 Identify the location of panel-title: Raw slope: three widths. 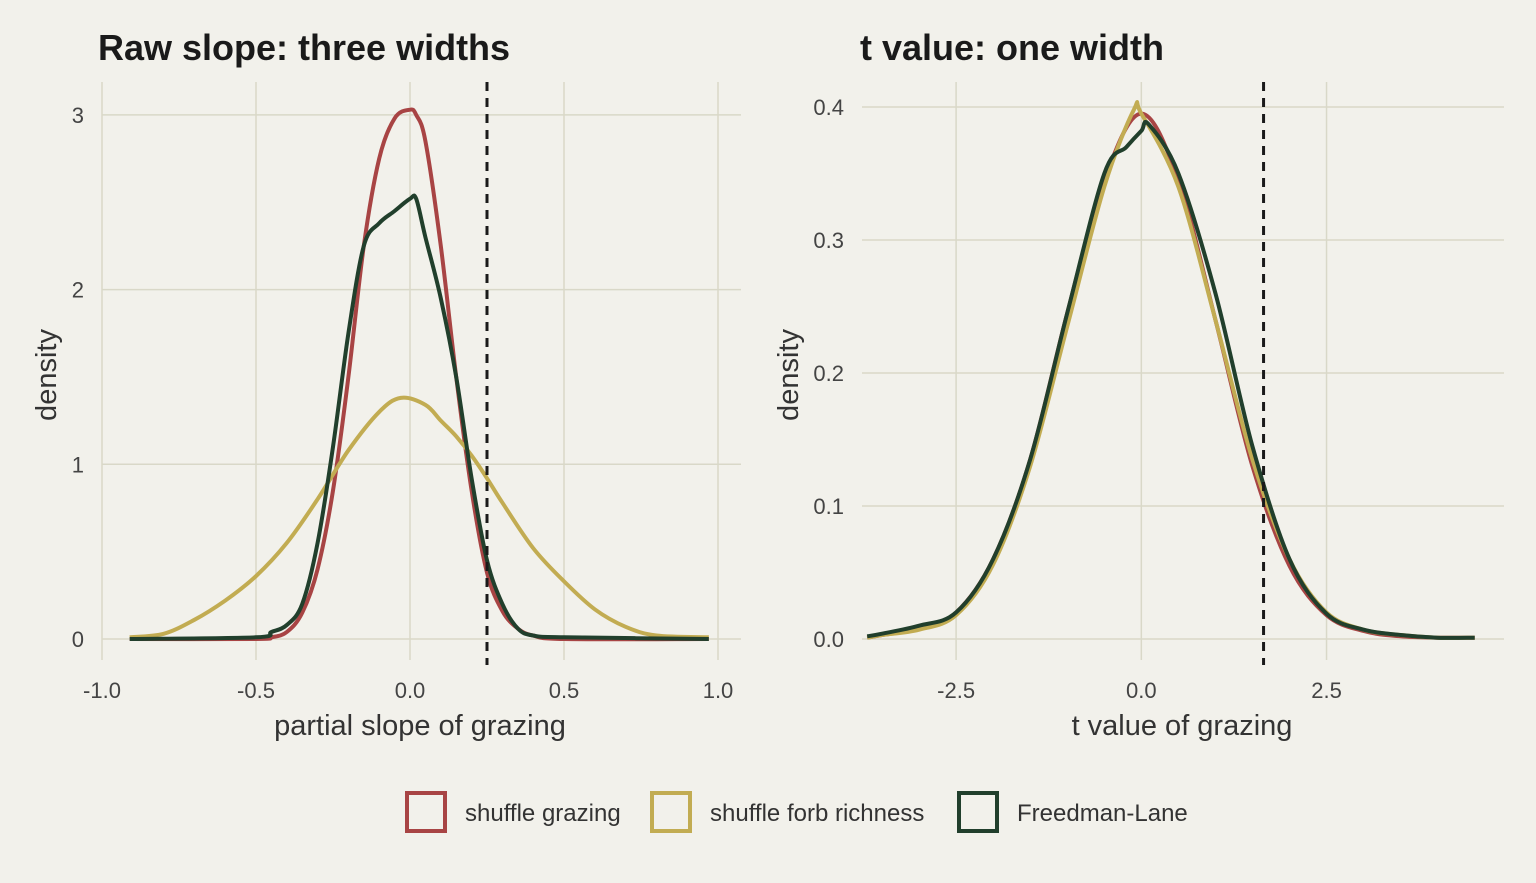
(304, 47).